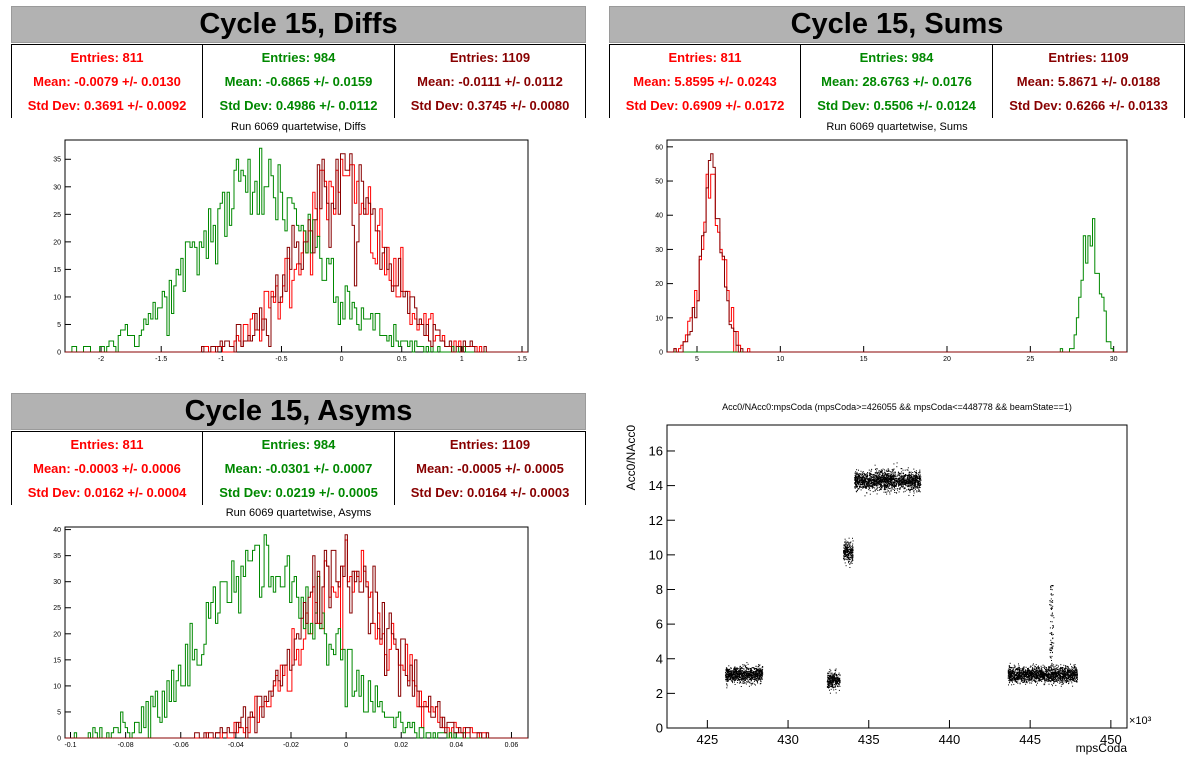 The image size is (1196, 772). Describe the element at coordinates (57, 297) in the screenshot. I see `y-tick-label: 10` at that location.